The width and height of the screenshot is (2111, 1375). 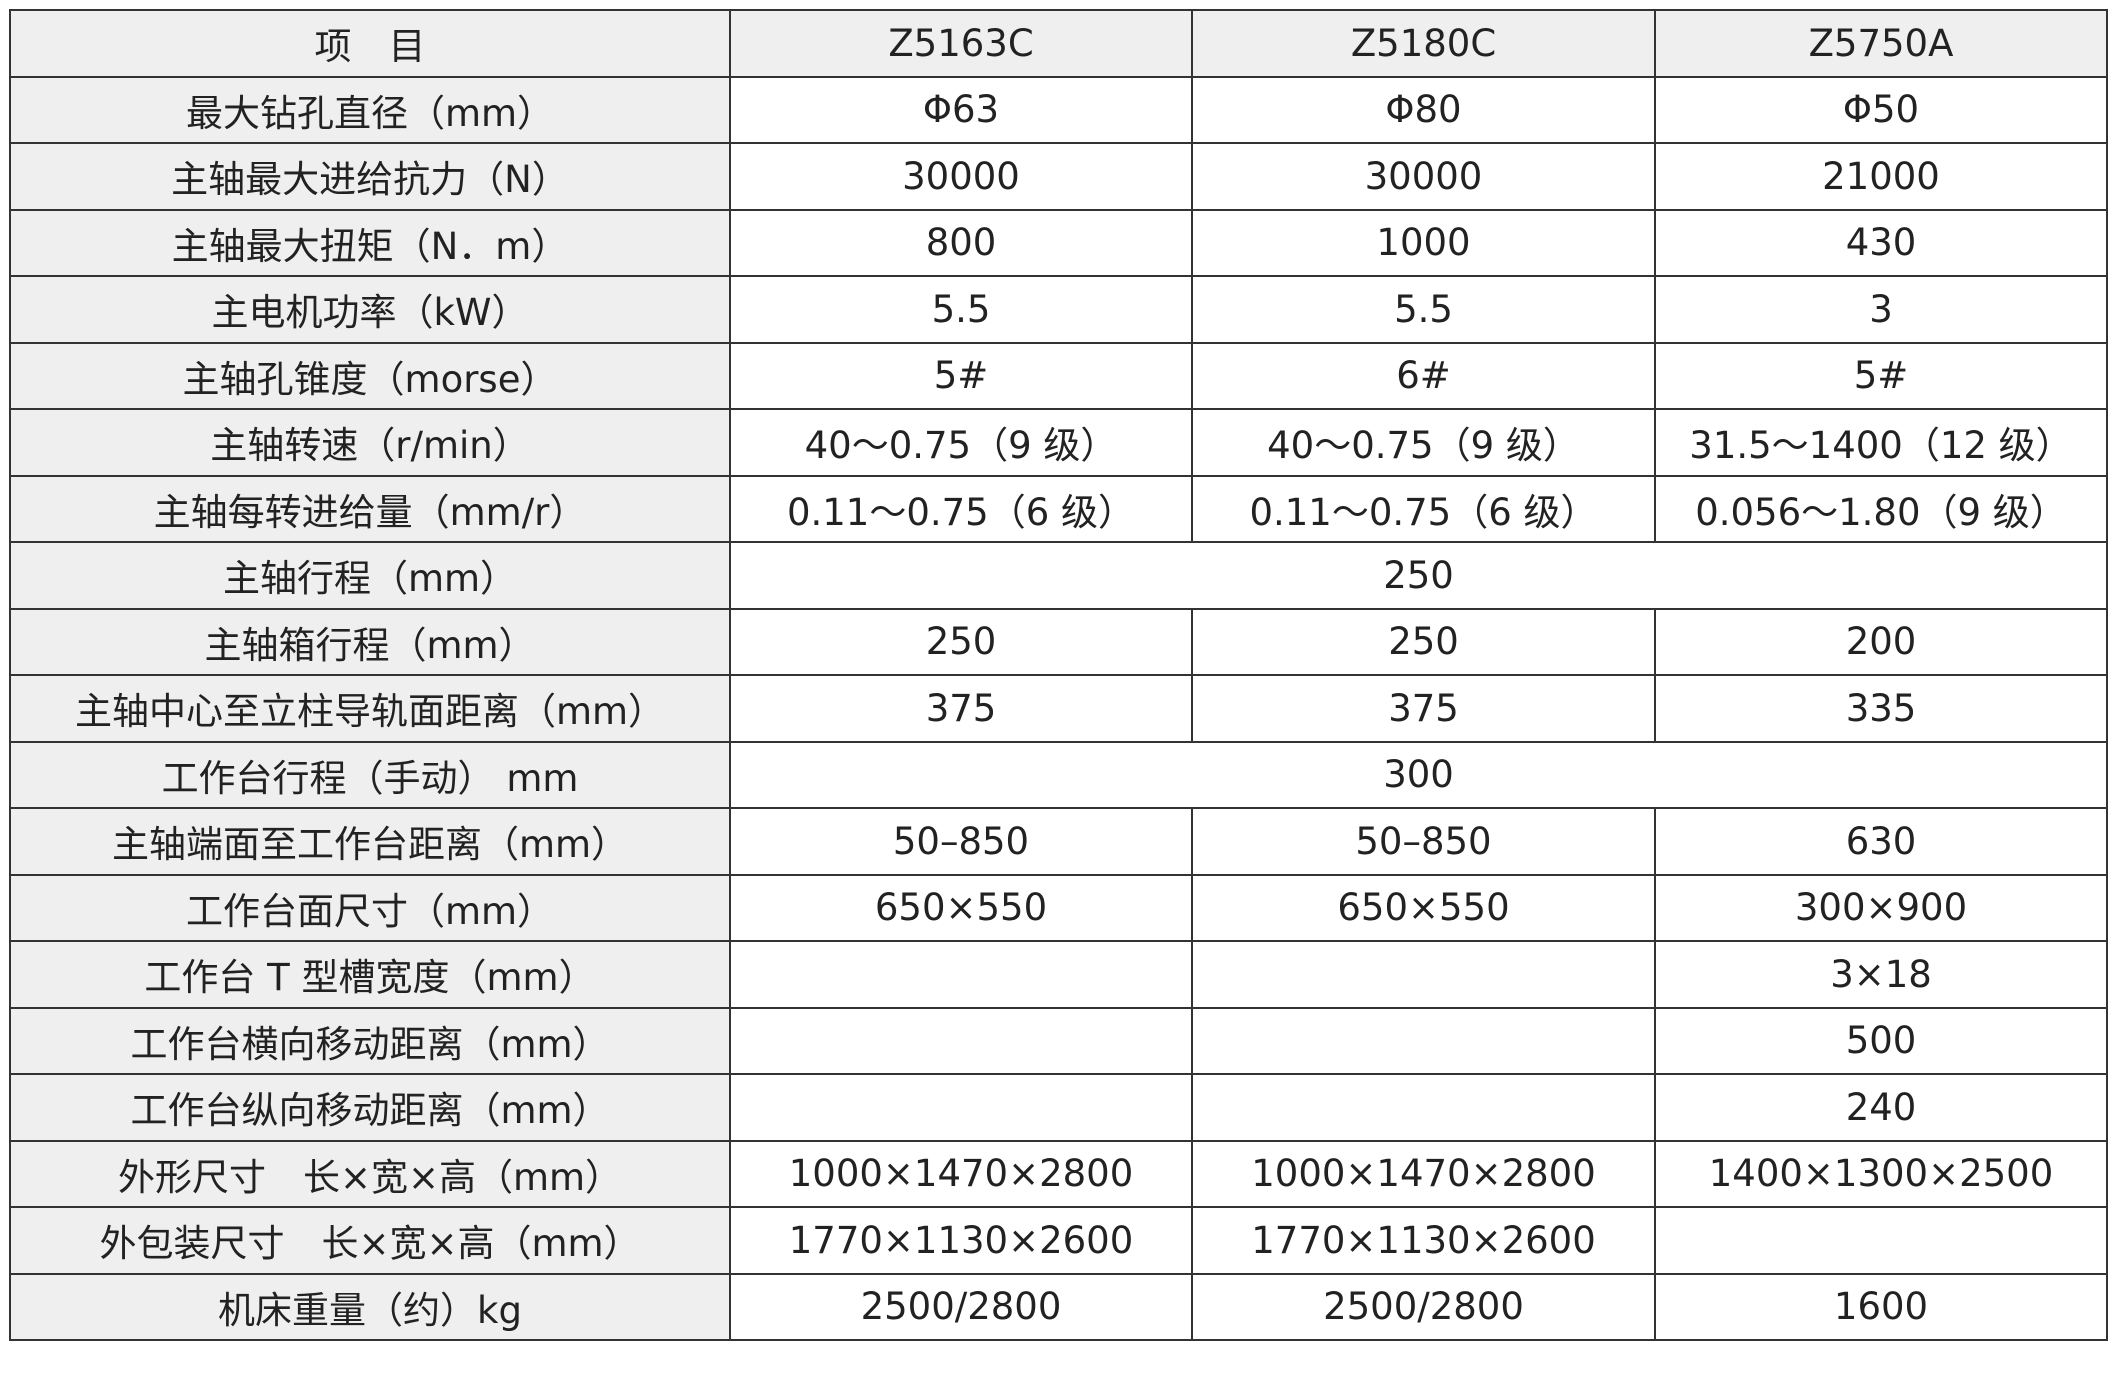 What do you see at coordinates (1881, 1306) in the screenshot?
I see `table-cell: 1600` at bounding box center [1881, 1306].